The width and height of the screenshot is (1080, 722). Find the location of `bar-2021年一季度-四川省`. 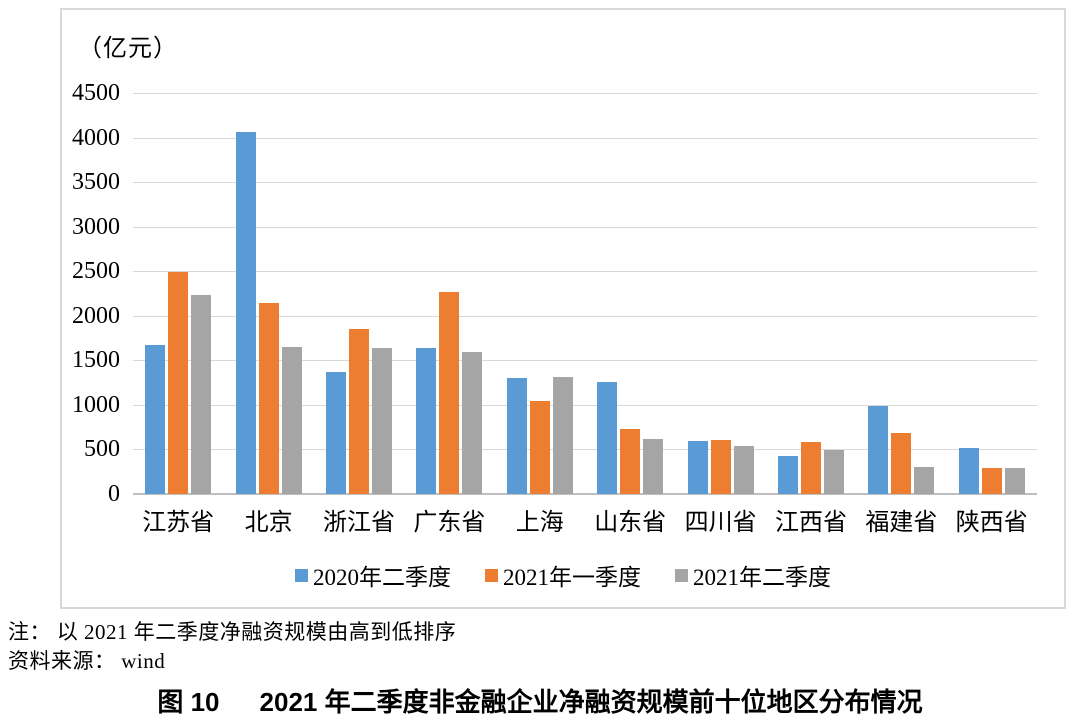

bar-2021年一季度-四川省 is located at coordinates (720, 466).